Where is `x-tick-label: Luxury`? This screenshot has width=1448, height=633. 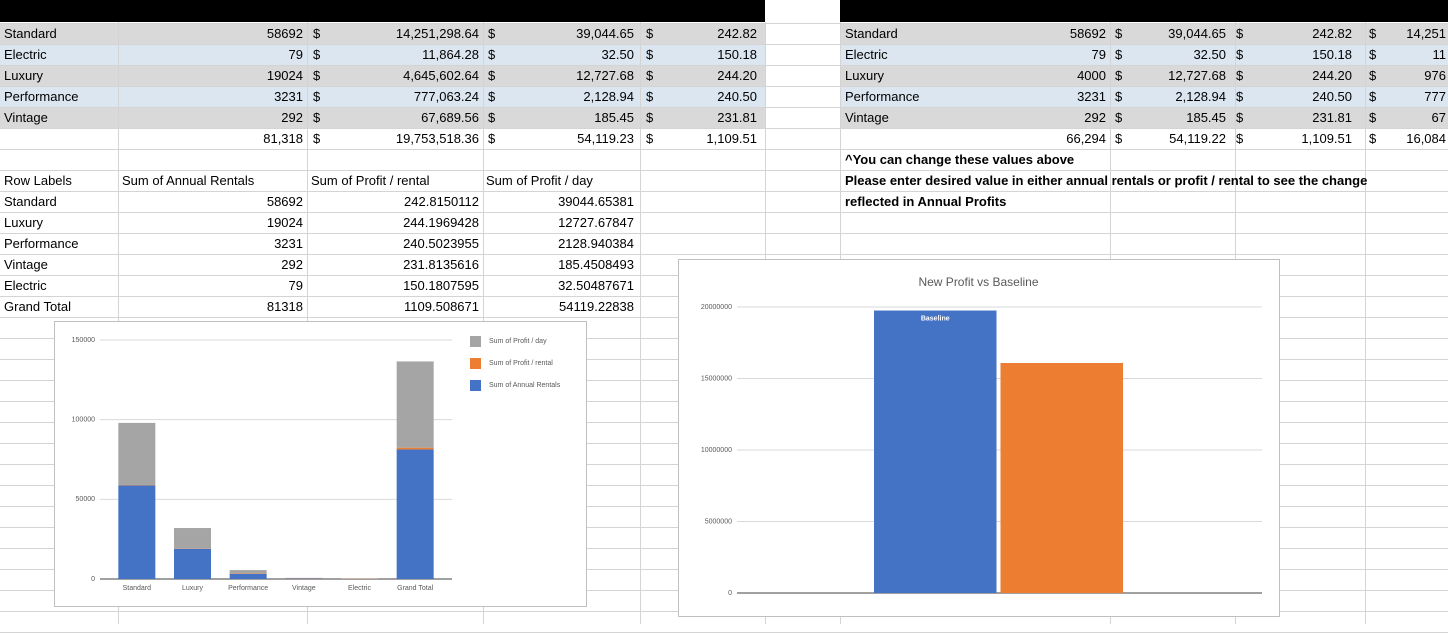
x-tick-label: Luxury is located at coordinates (193, 588).